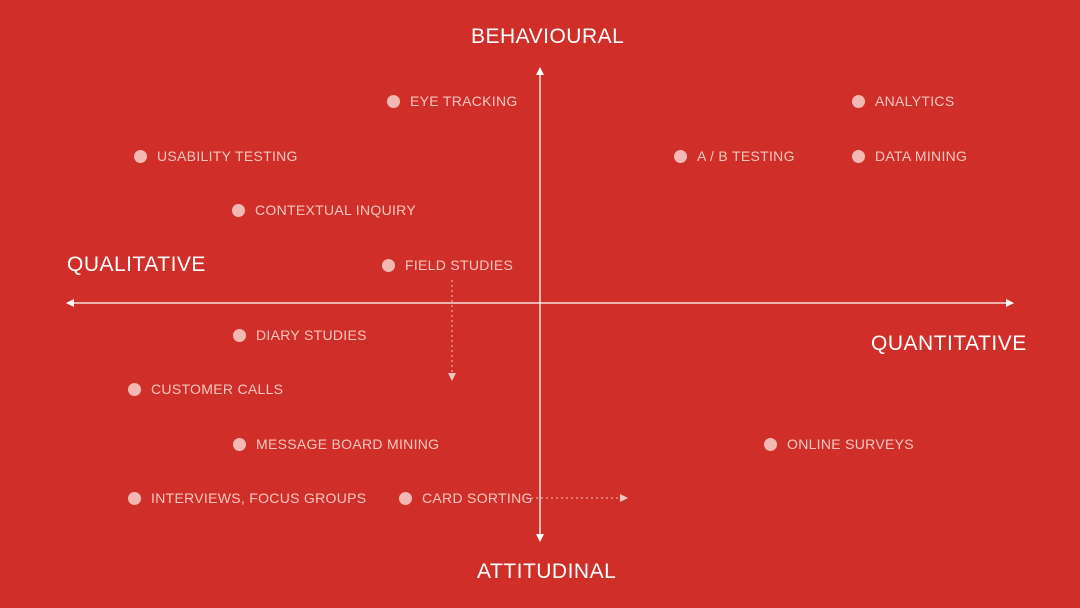 Image resolution: width=1080 pixels, height=608 pixels. What do you see at coordinates (746, 156) in the screenshot?
I see `method-label: A / B TESTING` at bounding box center [746, 156].